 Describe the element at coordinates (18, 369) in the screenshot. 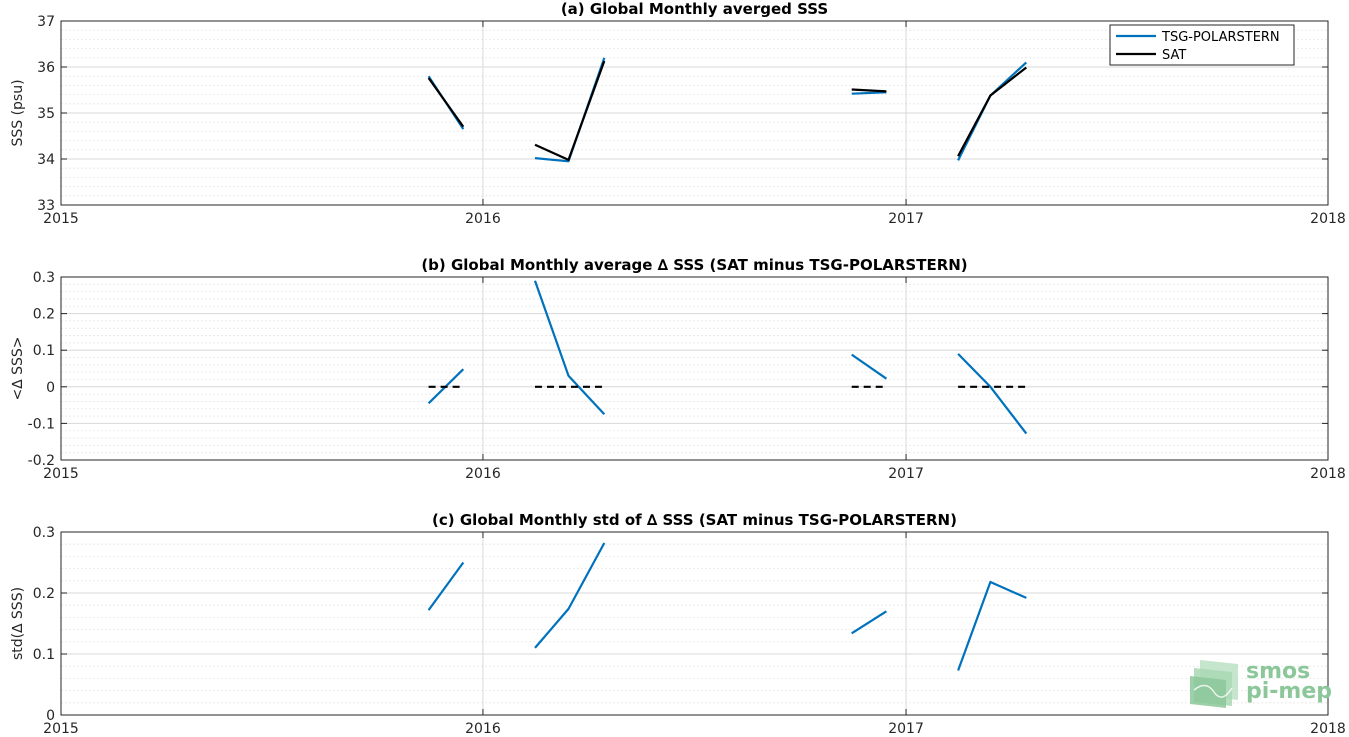

I see `y-axis-label: <∆ SSS>` at that location.